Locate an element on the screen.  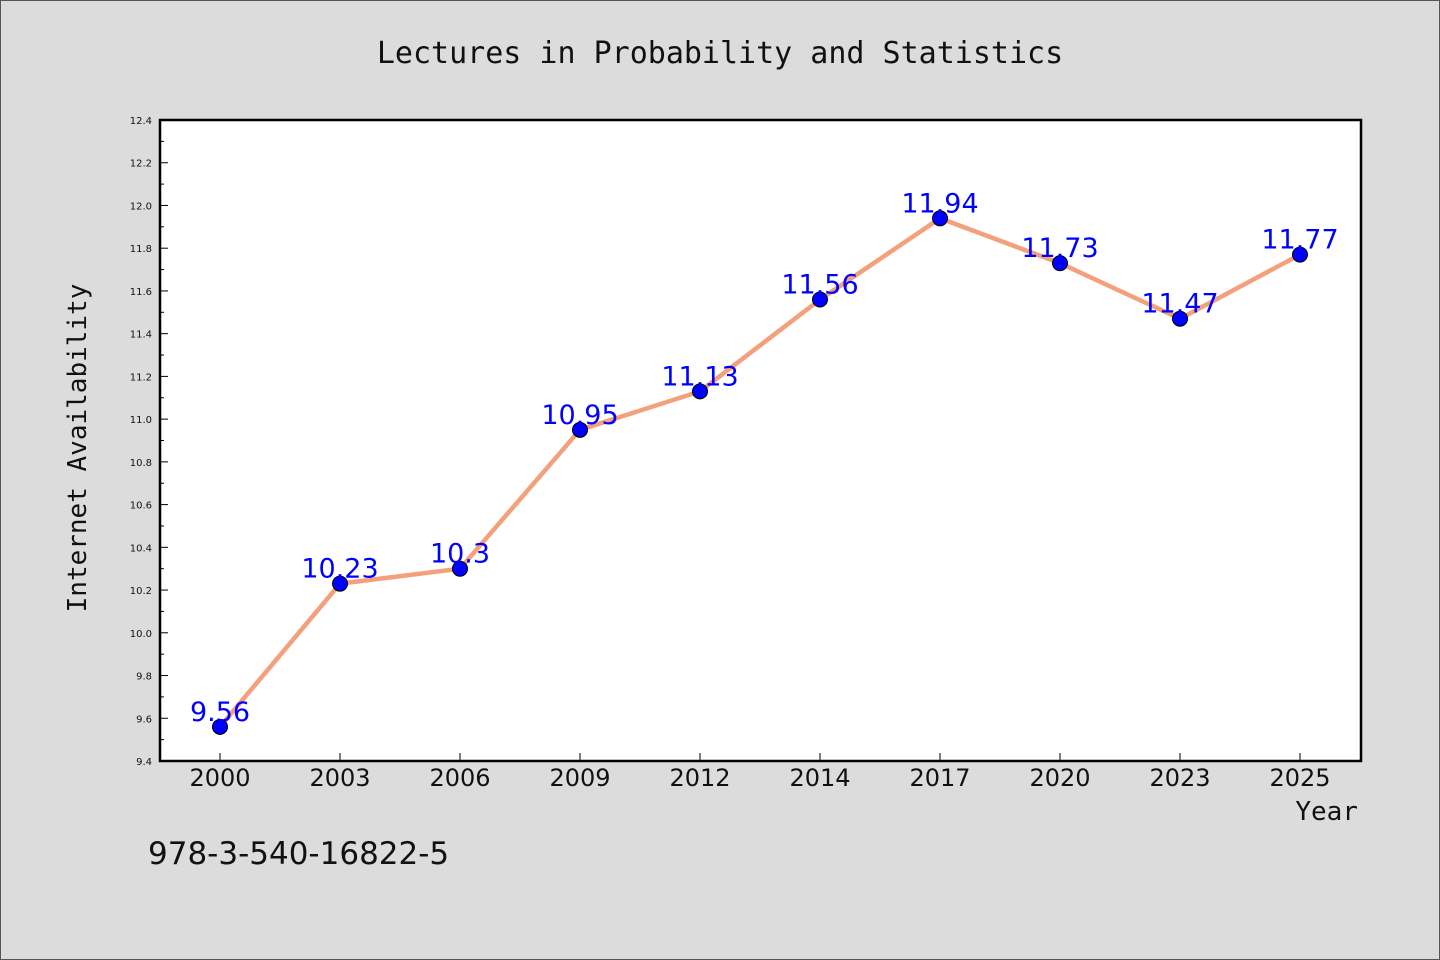
x-axis: 2000 2003 2006 2009 2012 2014 2017 2020 2023 2025 is located at coordinates (760, 772).